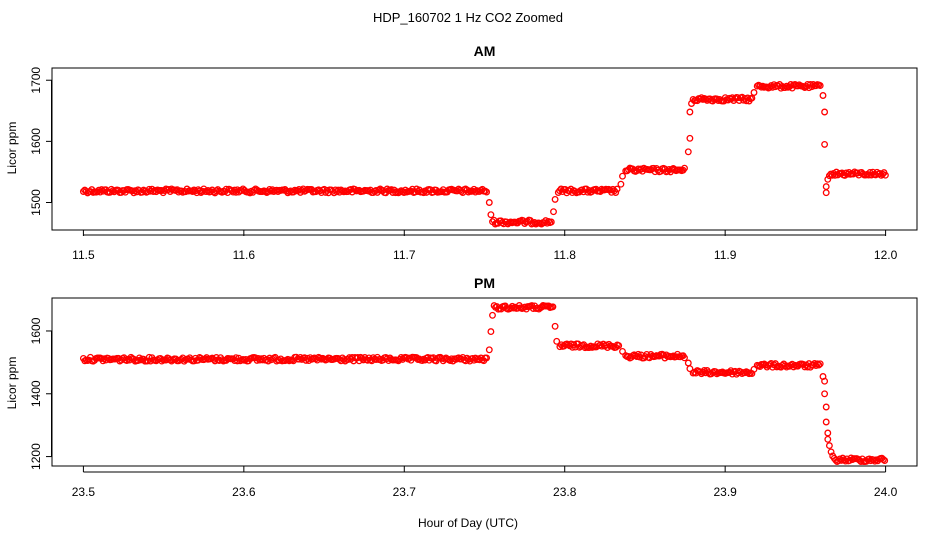 Image resolution: width=936 pixels, height=540 pixels. I want to click on pm-y-tick-label: 1400, so click(36, 393).